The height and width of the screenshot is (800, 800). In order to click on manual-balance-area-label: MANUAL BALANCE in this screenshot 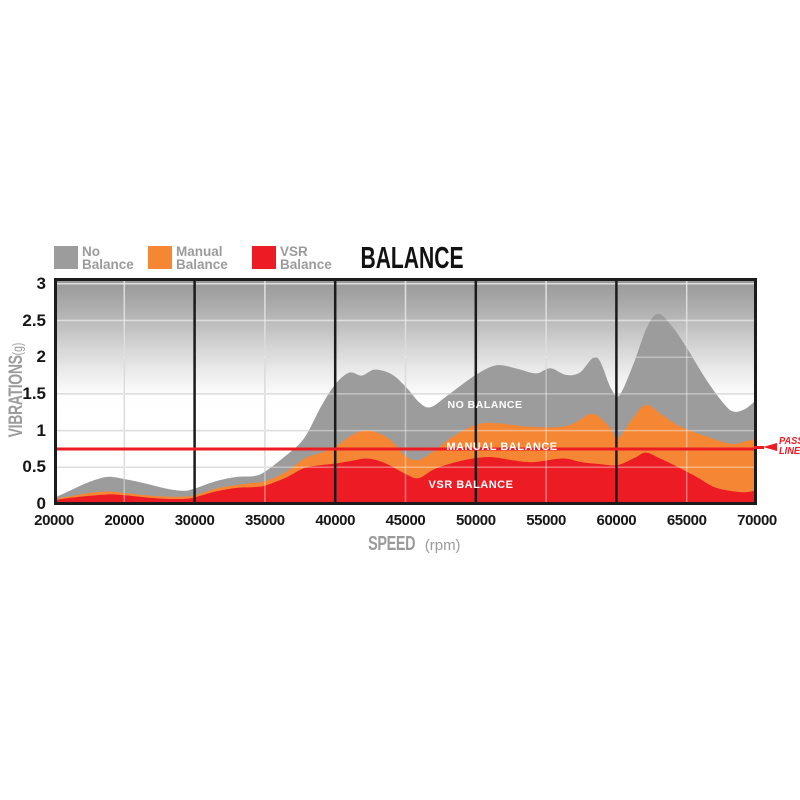, I will do `click(502, 447)`.